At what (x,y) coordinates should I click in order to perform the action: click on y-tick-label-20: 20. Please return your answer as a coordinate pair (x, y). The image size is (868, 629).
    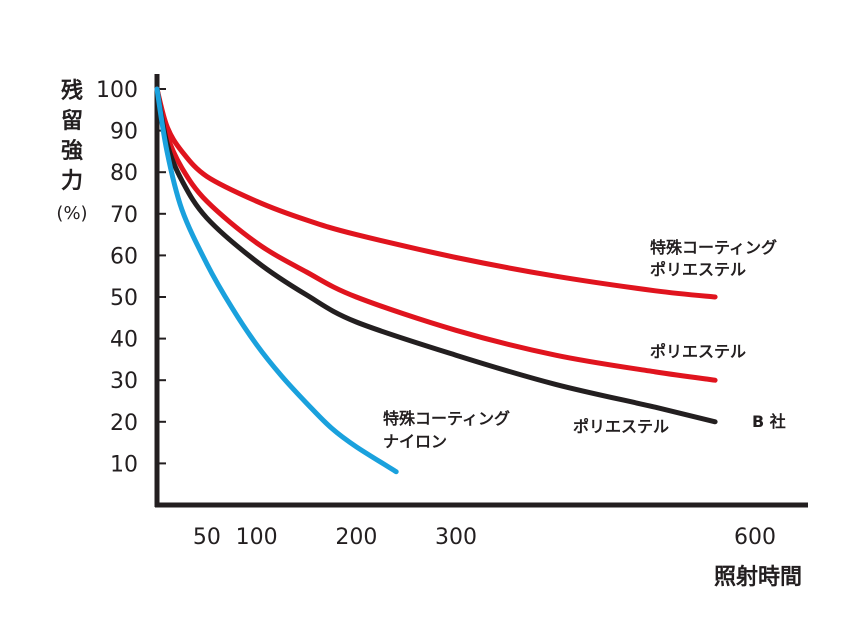
    Looking at the image, I should click on (124, 423).